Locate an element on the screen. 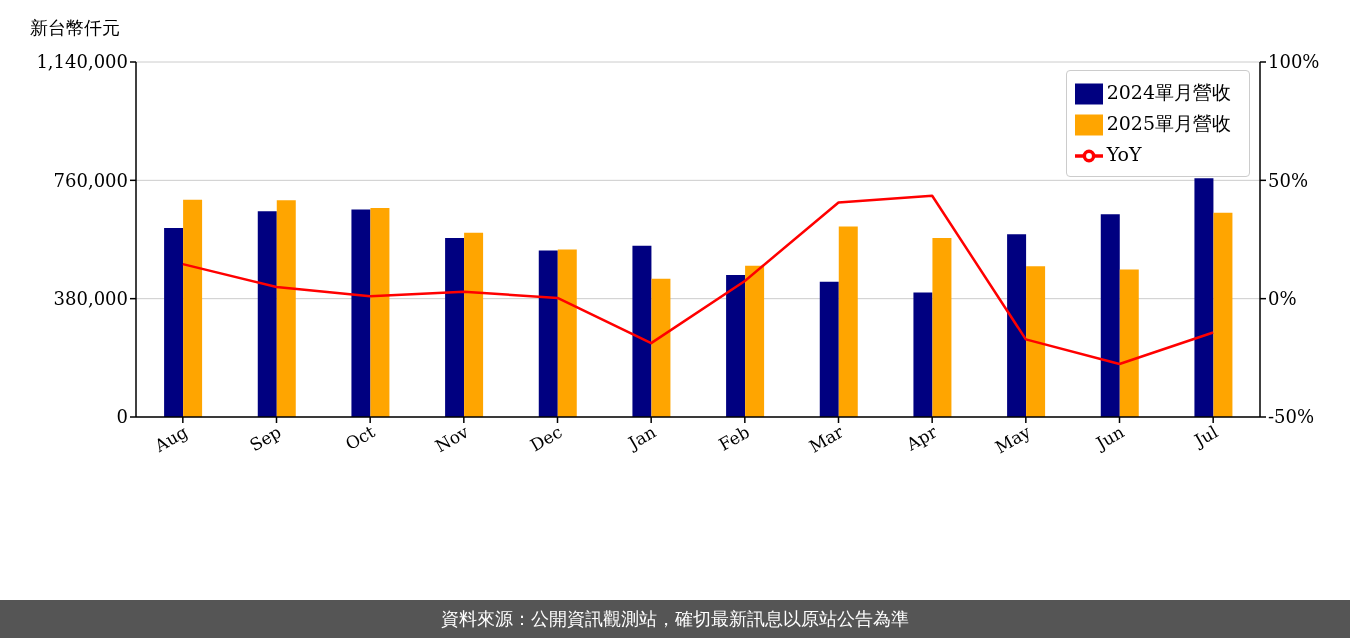 Image resolution: width=1350 pixels, height=638 pixels. x-tick-label: Apr is located at coordinates (921, 438).